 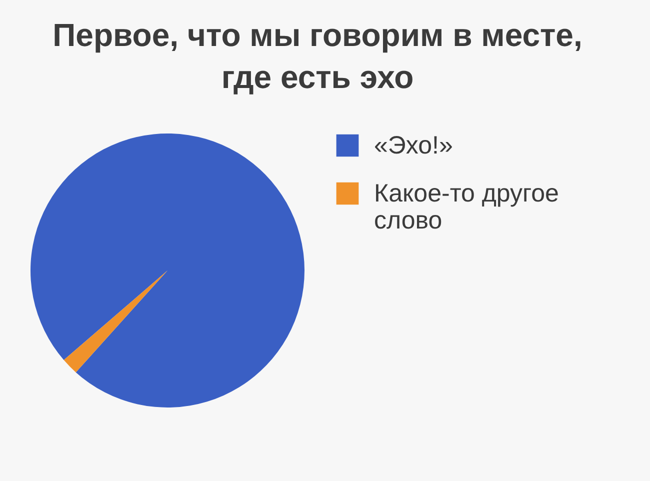 What do you see at coordinates (116, 321) in the screenshot?
I see `pie-slice` at bounding box center [116, 321].